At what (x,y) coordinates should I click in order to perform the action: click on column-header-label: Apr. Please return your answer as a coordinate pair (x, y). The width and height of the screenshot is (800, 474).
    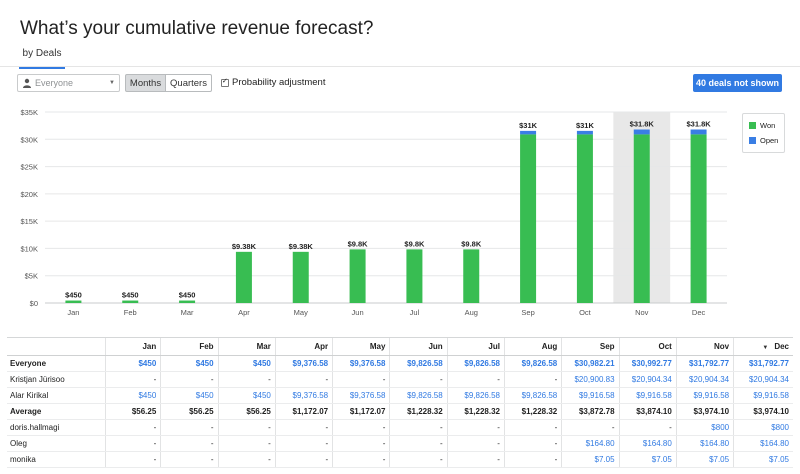
    Looking at the image, I should click on (321, 346).